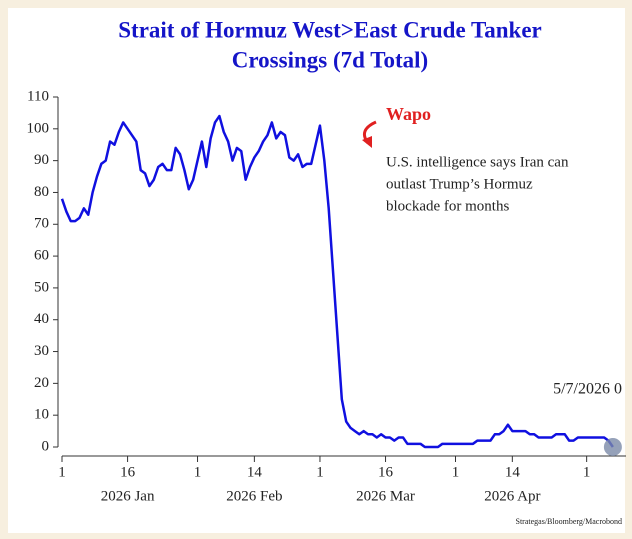 Image resolution: width=632 pixels, height=539 pixels. I want to click on source: Strategas/Bloomberg/Macrobond, so click(569, 521).